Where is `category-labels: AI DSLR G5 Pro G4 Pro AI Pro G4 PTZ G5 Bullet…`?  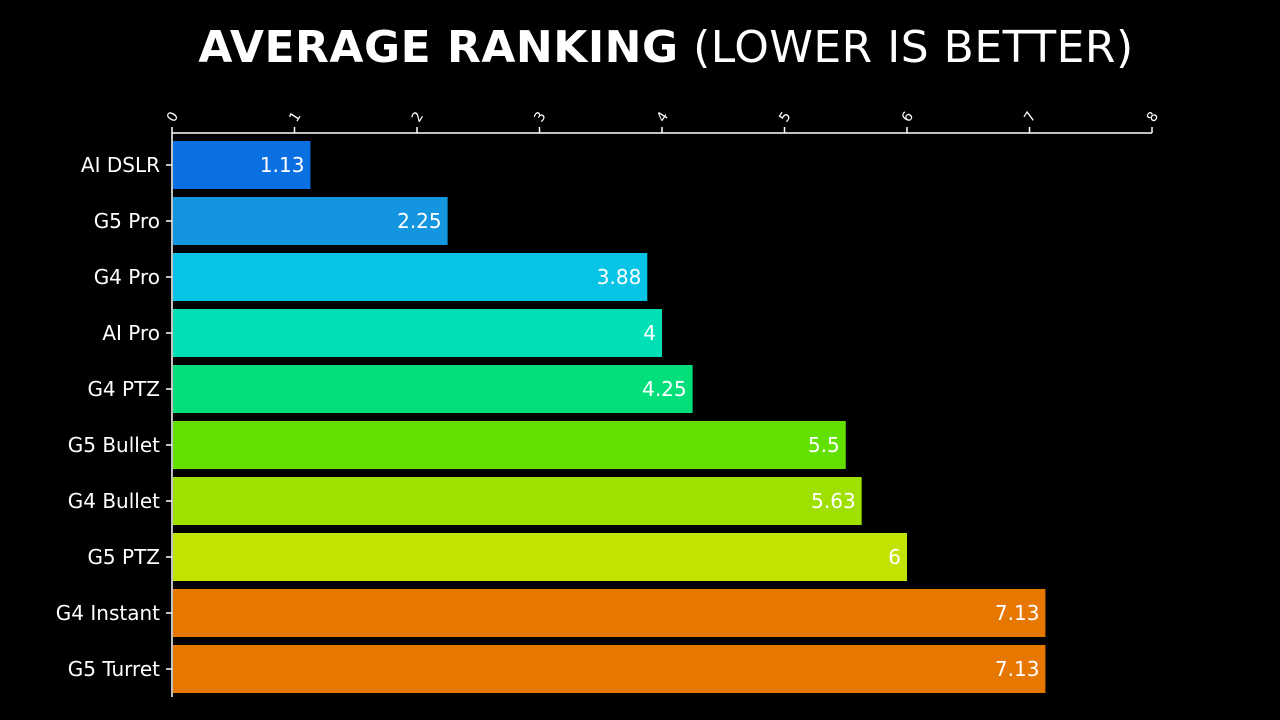
category-labels: AI DSLR G5 Pro G4 Pro AI Pro G4 PTZ G5 Bullet… is located at coordinates (108, 417).